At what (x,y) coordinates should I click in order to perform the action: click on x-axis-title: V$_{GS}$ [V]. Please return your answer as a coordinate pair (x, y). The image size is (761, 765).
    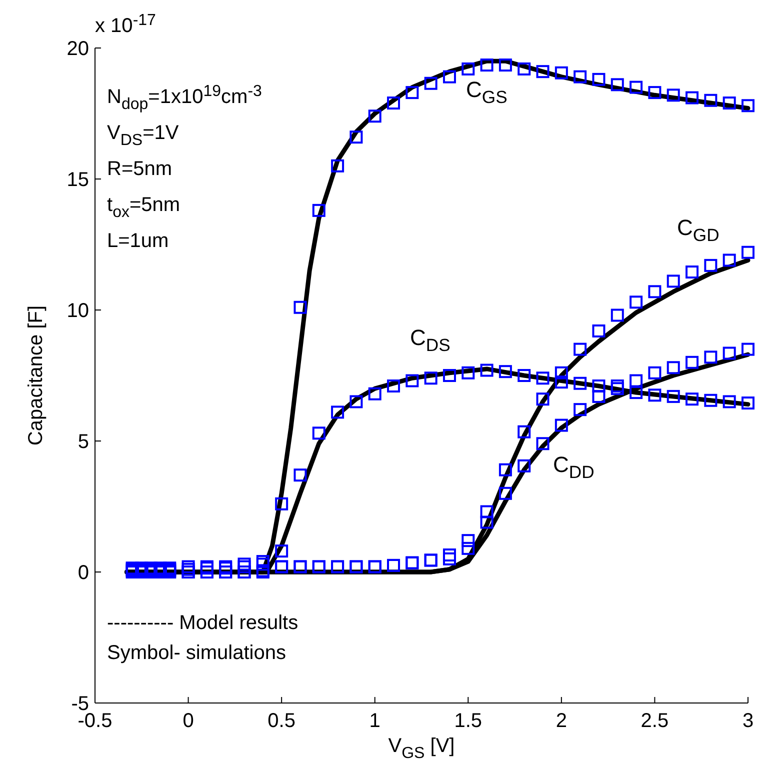
    Looking at the image, I should click on (421, 748).